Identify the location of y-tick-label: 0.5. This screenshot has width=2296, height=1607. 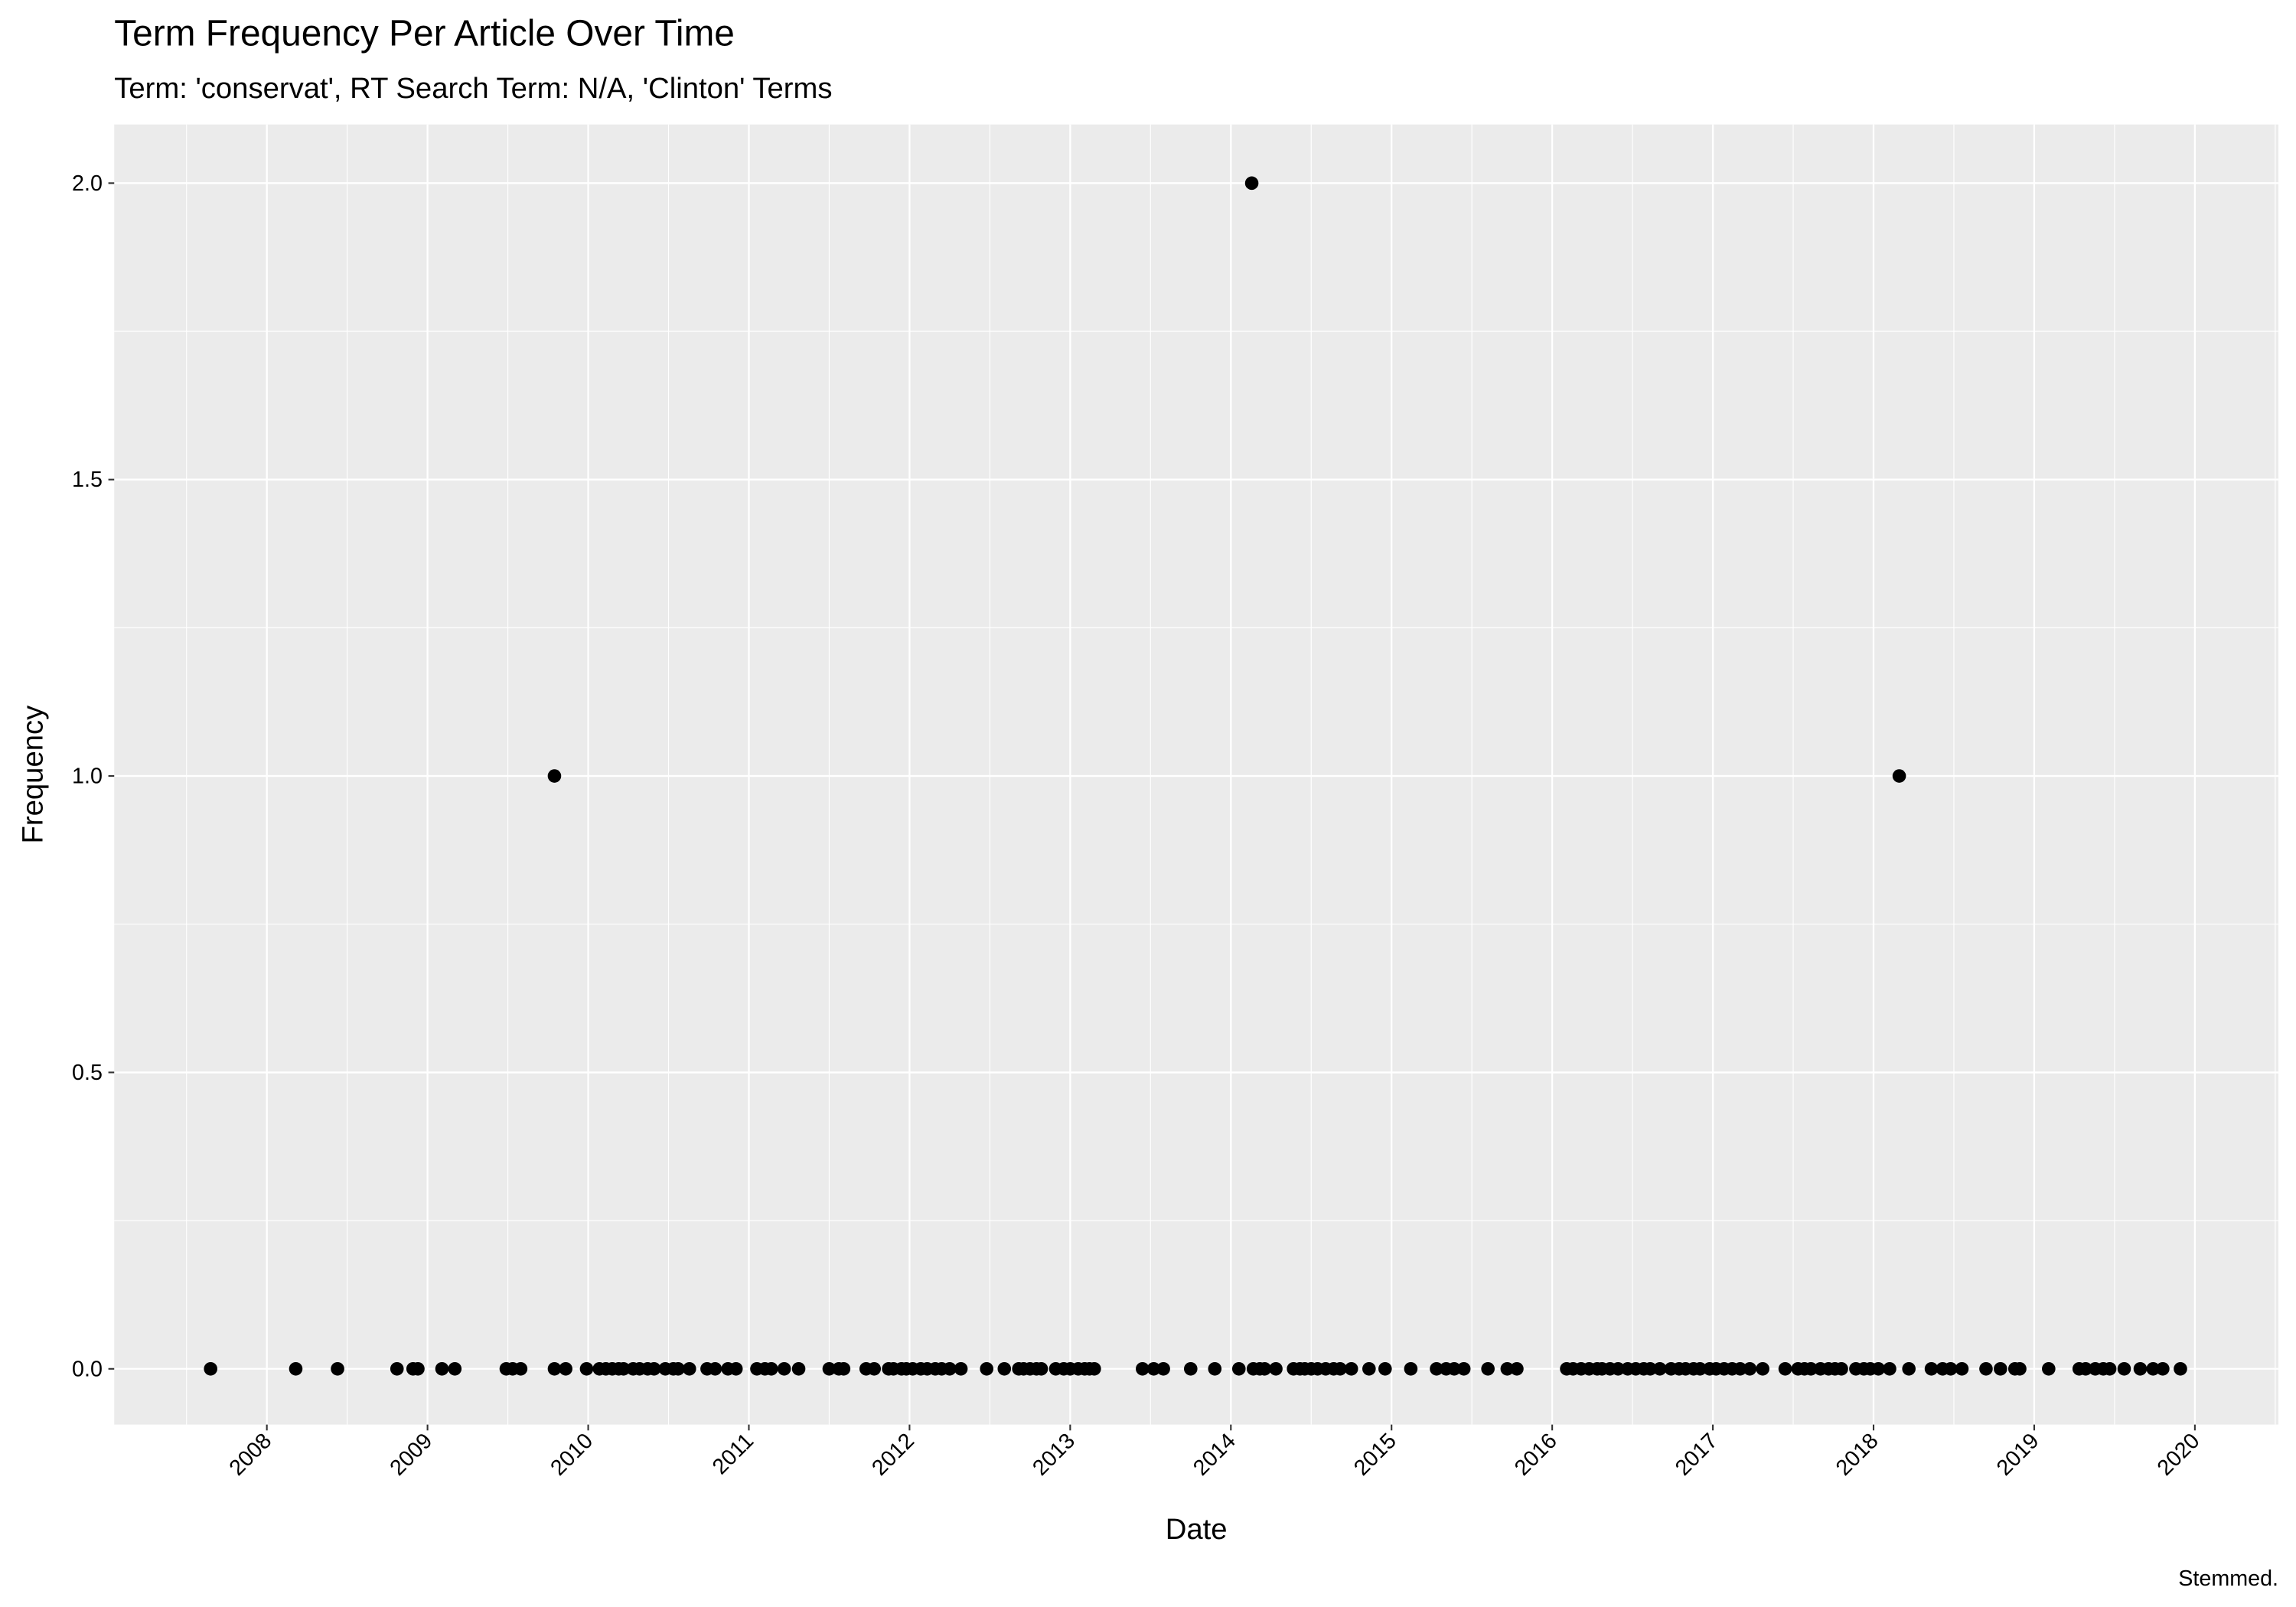
(87, 1073).